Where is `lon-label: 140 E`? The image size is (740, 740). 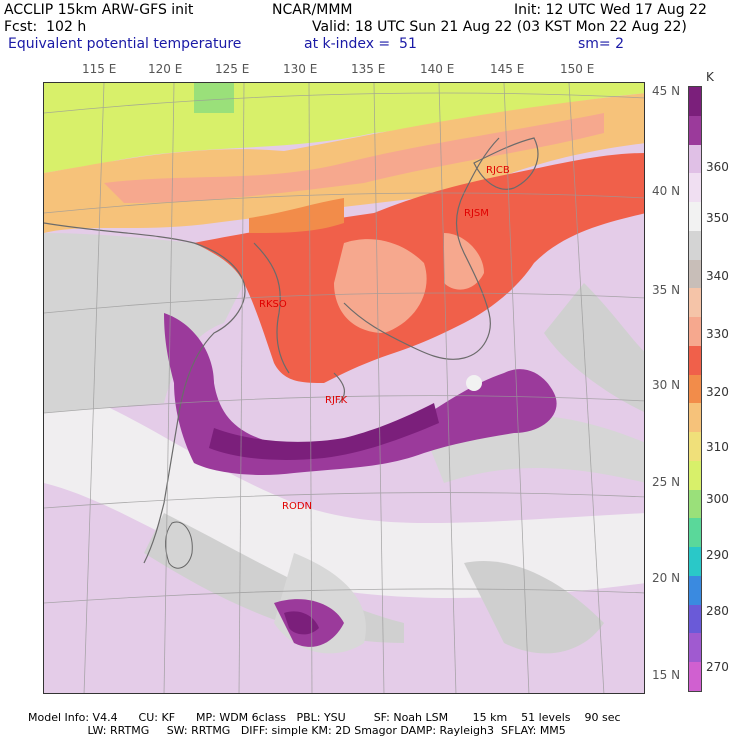 lon-label: 140 E is located at coordinates (437, 69).